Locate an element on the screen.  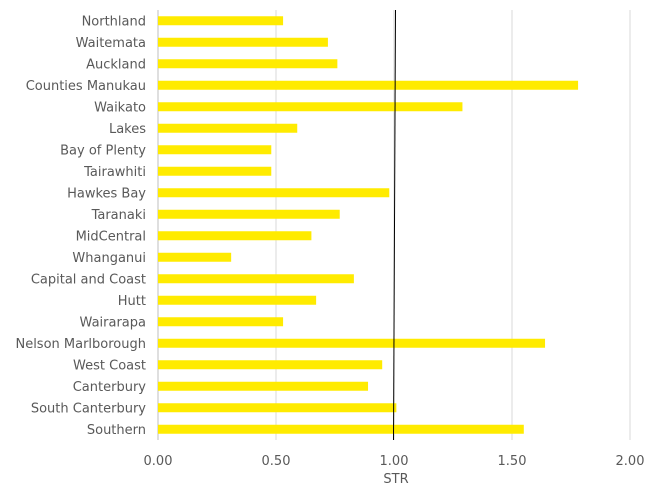
category-label: Wairarapa is located at coordinates (113, 322).